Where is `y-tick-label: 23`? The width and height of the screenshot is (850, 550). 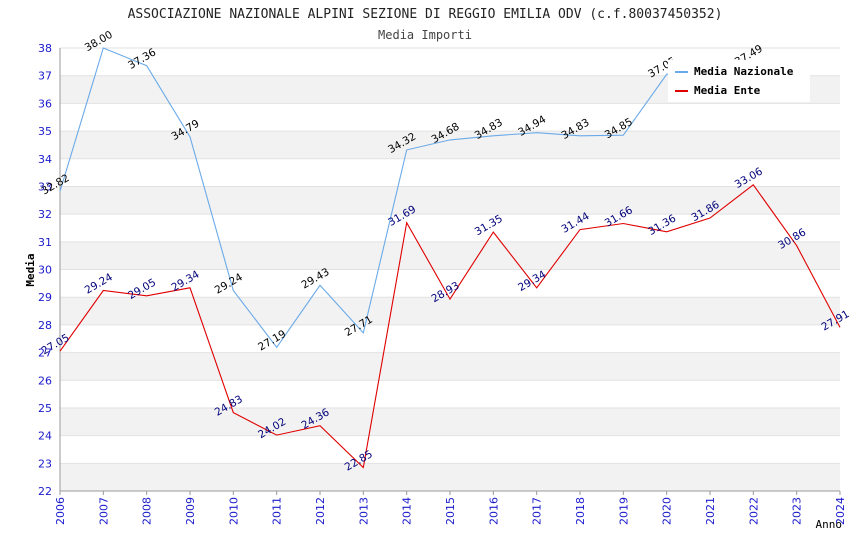
y-tick-label: 23 is located at coordinates (45, 463).